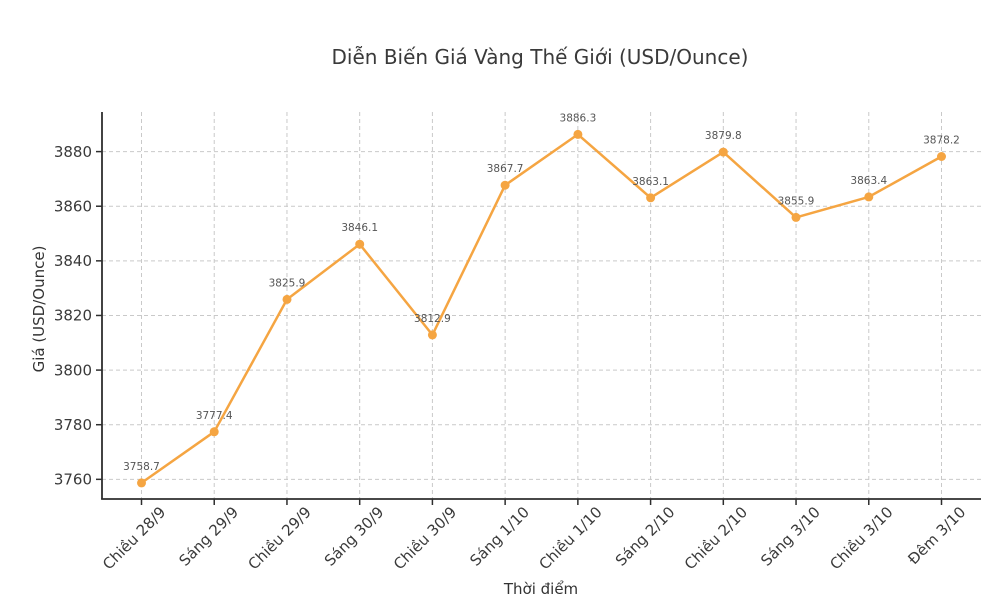 The image size is (1008, 612). Describe the element at coordinates (540, 57) in the screenshot. I see `chart-title: Diễn Biến Giá Vàng Thế Giới (USD/Ounce)` at that location.